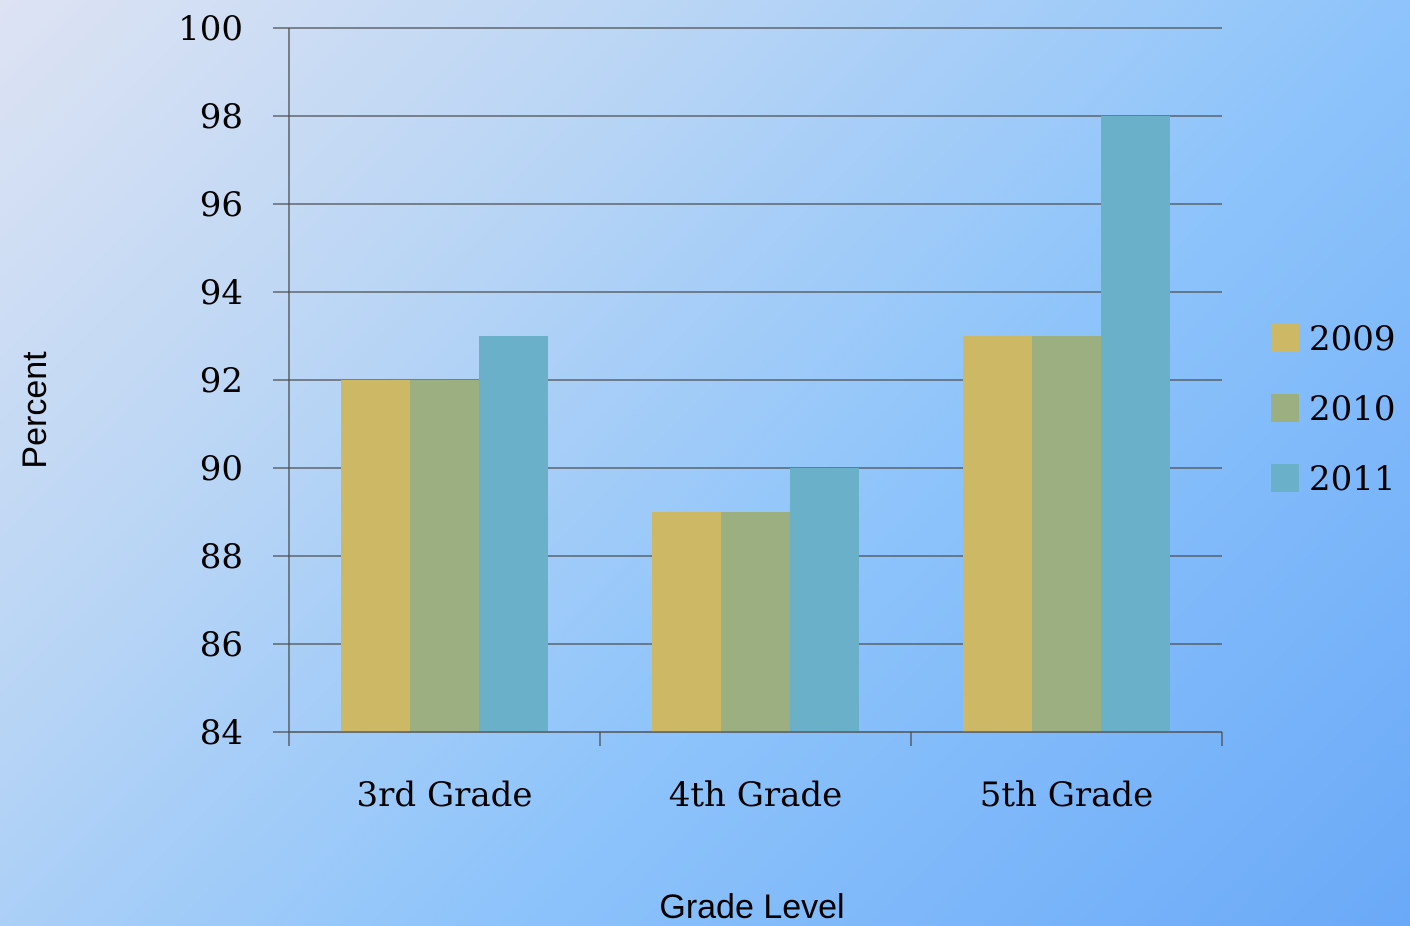 This screenshot has width=1410, height=926. I want to click on y-tick-label: 84, so click(221, 733).